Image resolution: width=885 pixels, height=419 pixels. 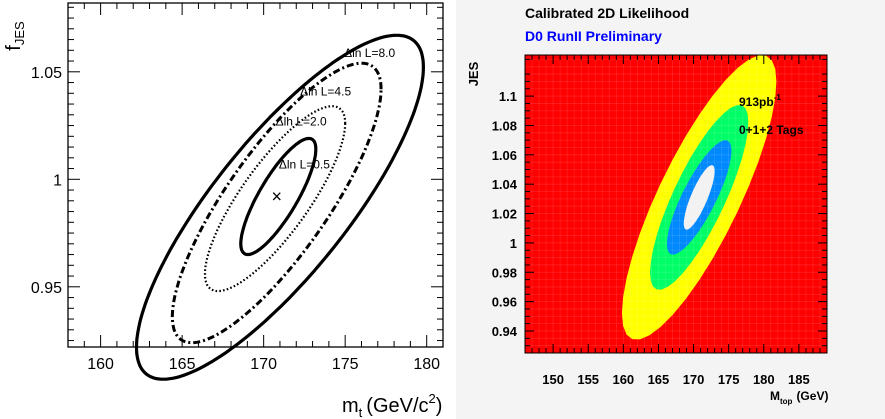 What do you see at coordinates (46, 288) in the screenshot?
I see `left-y-tick-label: 0.95` at bounding box center [46, 288].